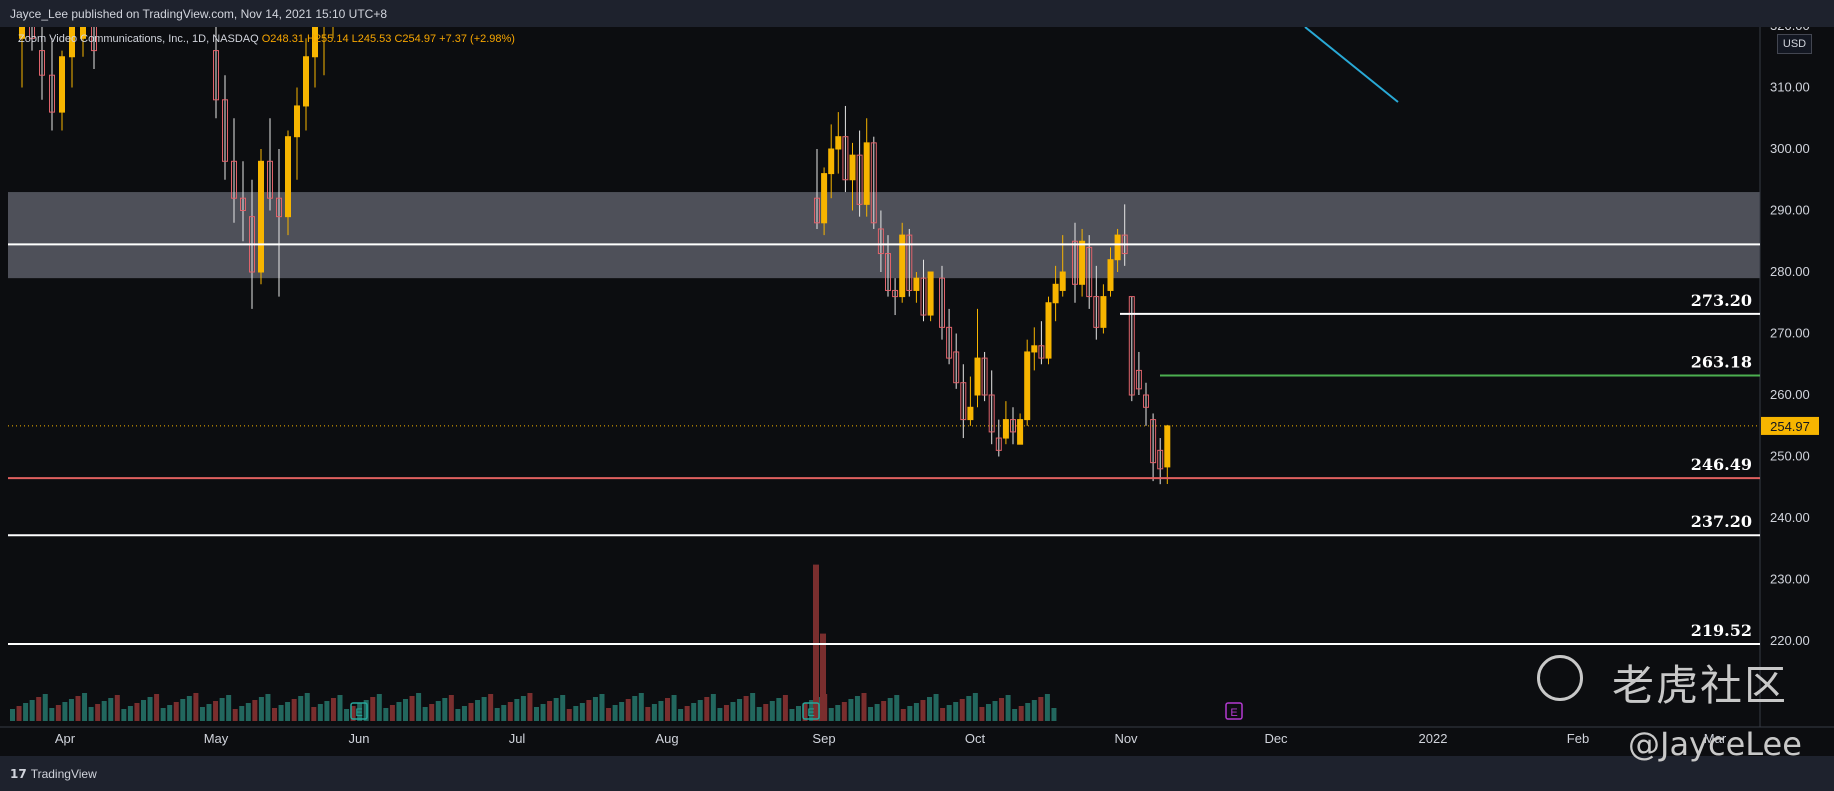 This screenshot has height=791, width=1834. Describe the element at coordinates (1721, 630) in the screenshot. I see `level-label: 219.52` at that location.